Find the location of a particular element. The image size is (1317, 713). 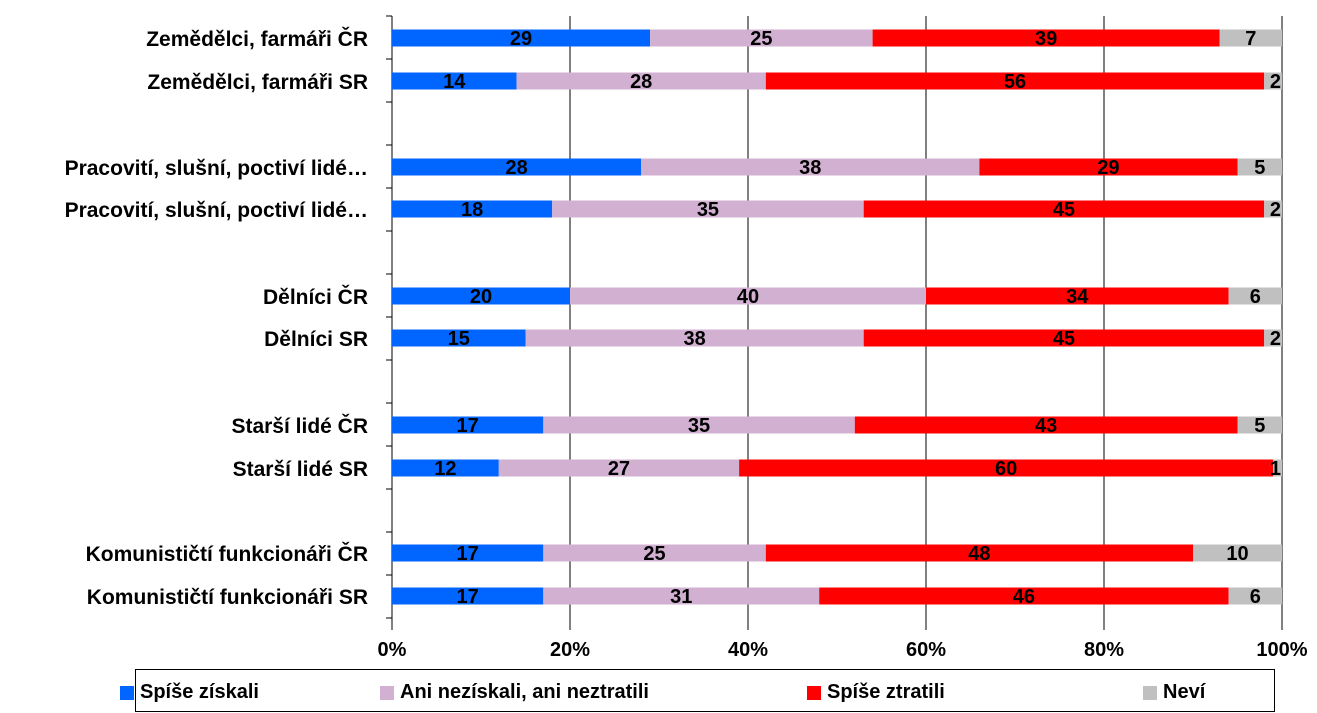

data-label: 34 is located at coordinates (1077, 297).